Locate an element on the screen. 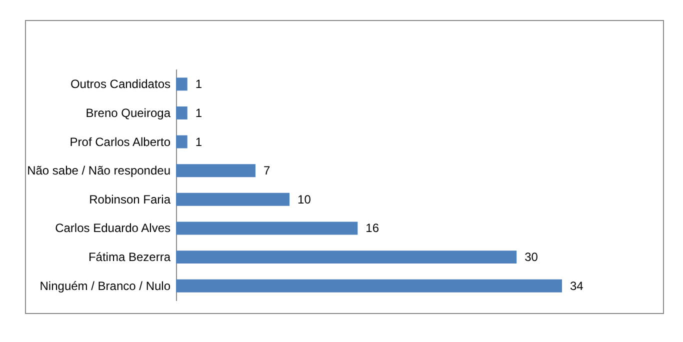  y-tick-label: Robinson Faria is located at coordinates (130, 199).